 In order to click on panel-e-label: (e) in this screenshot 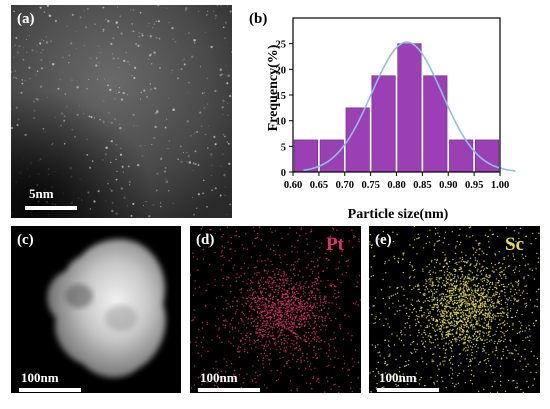, I will do `click(383, 240)`.